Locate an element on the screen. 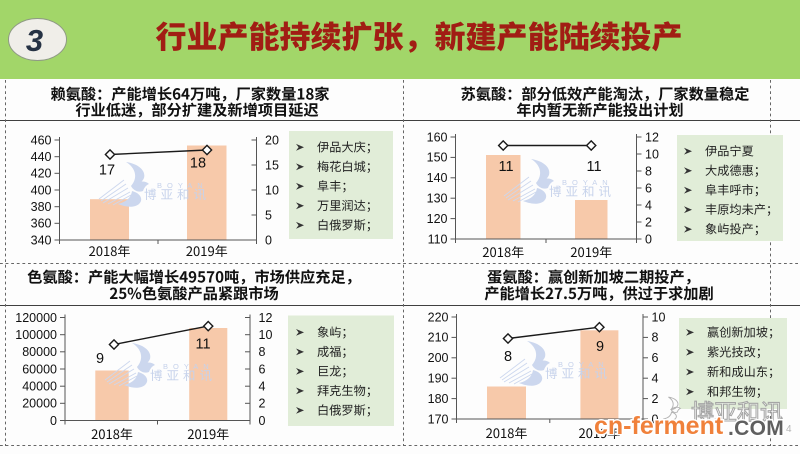  svg-text: 340 is located at coordinates (41, 240).